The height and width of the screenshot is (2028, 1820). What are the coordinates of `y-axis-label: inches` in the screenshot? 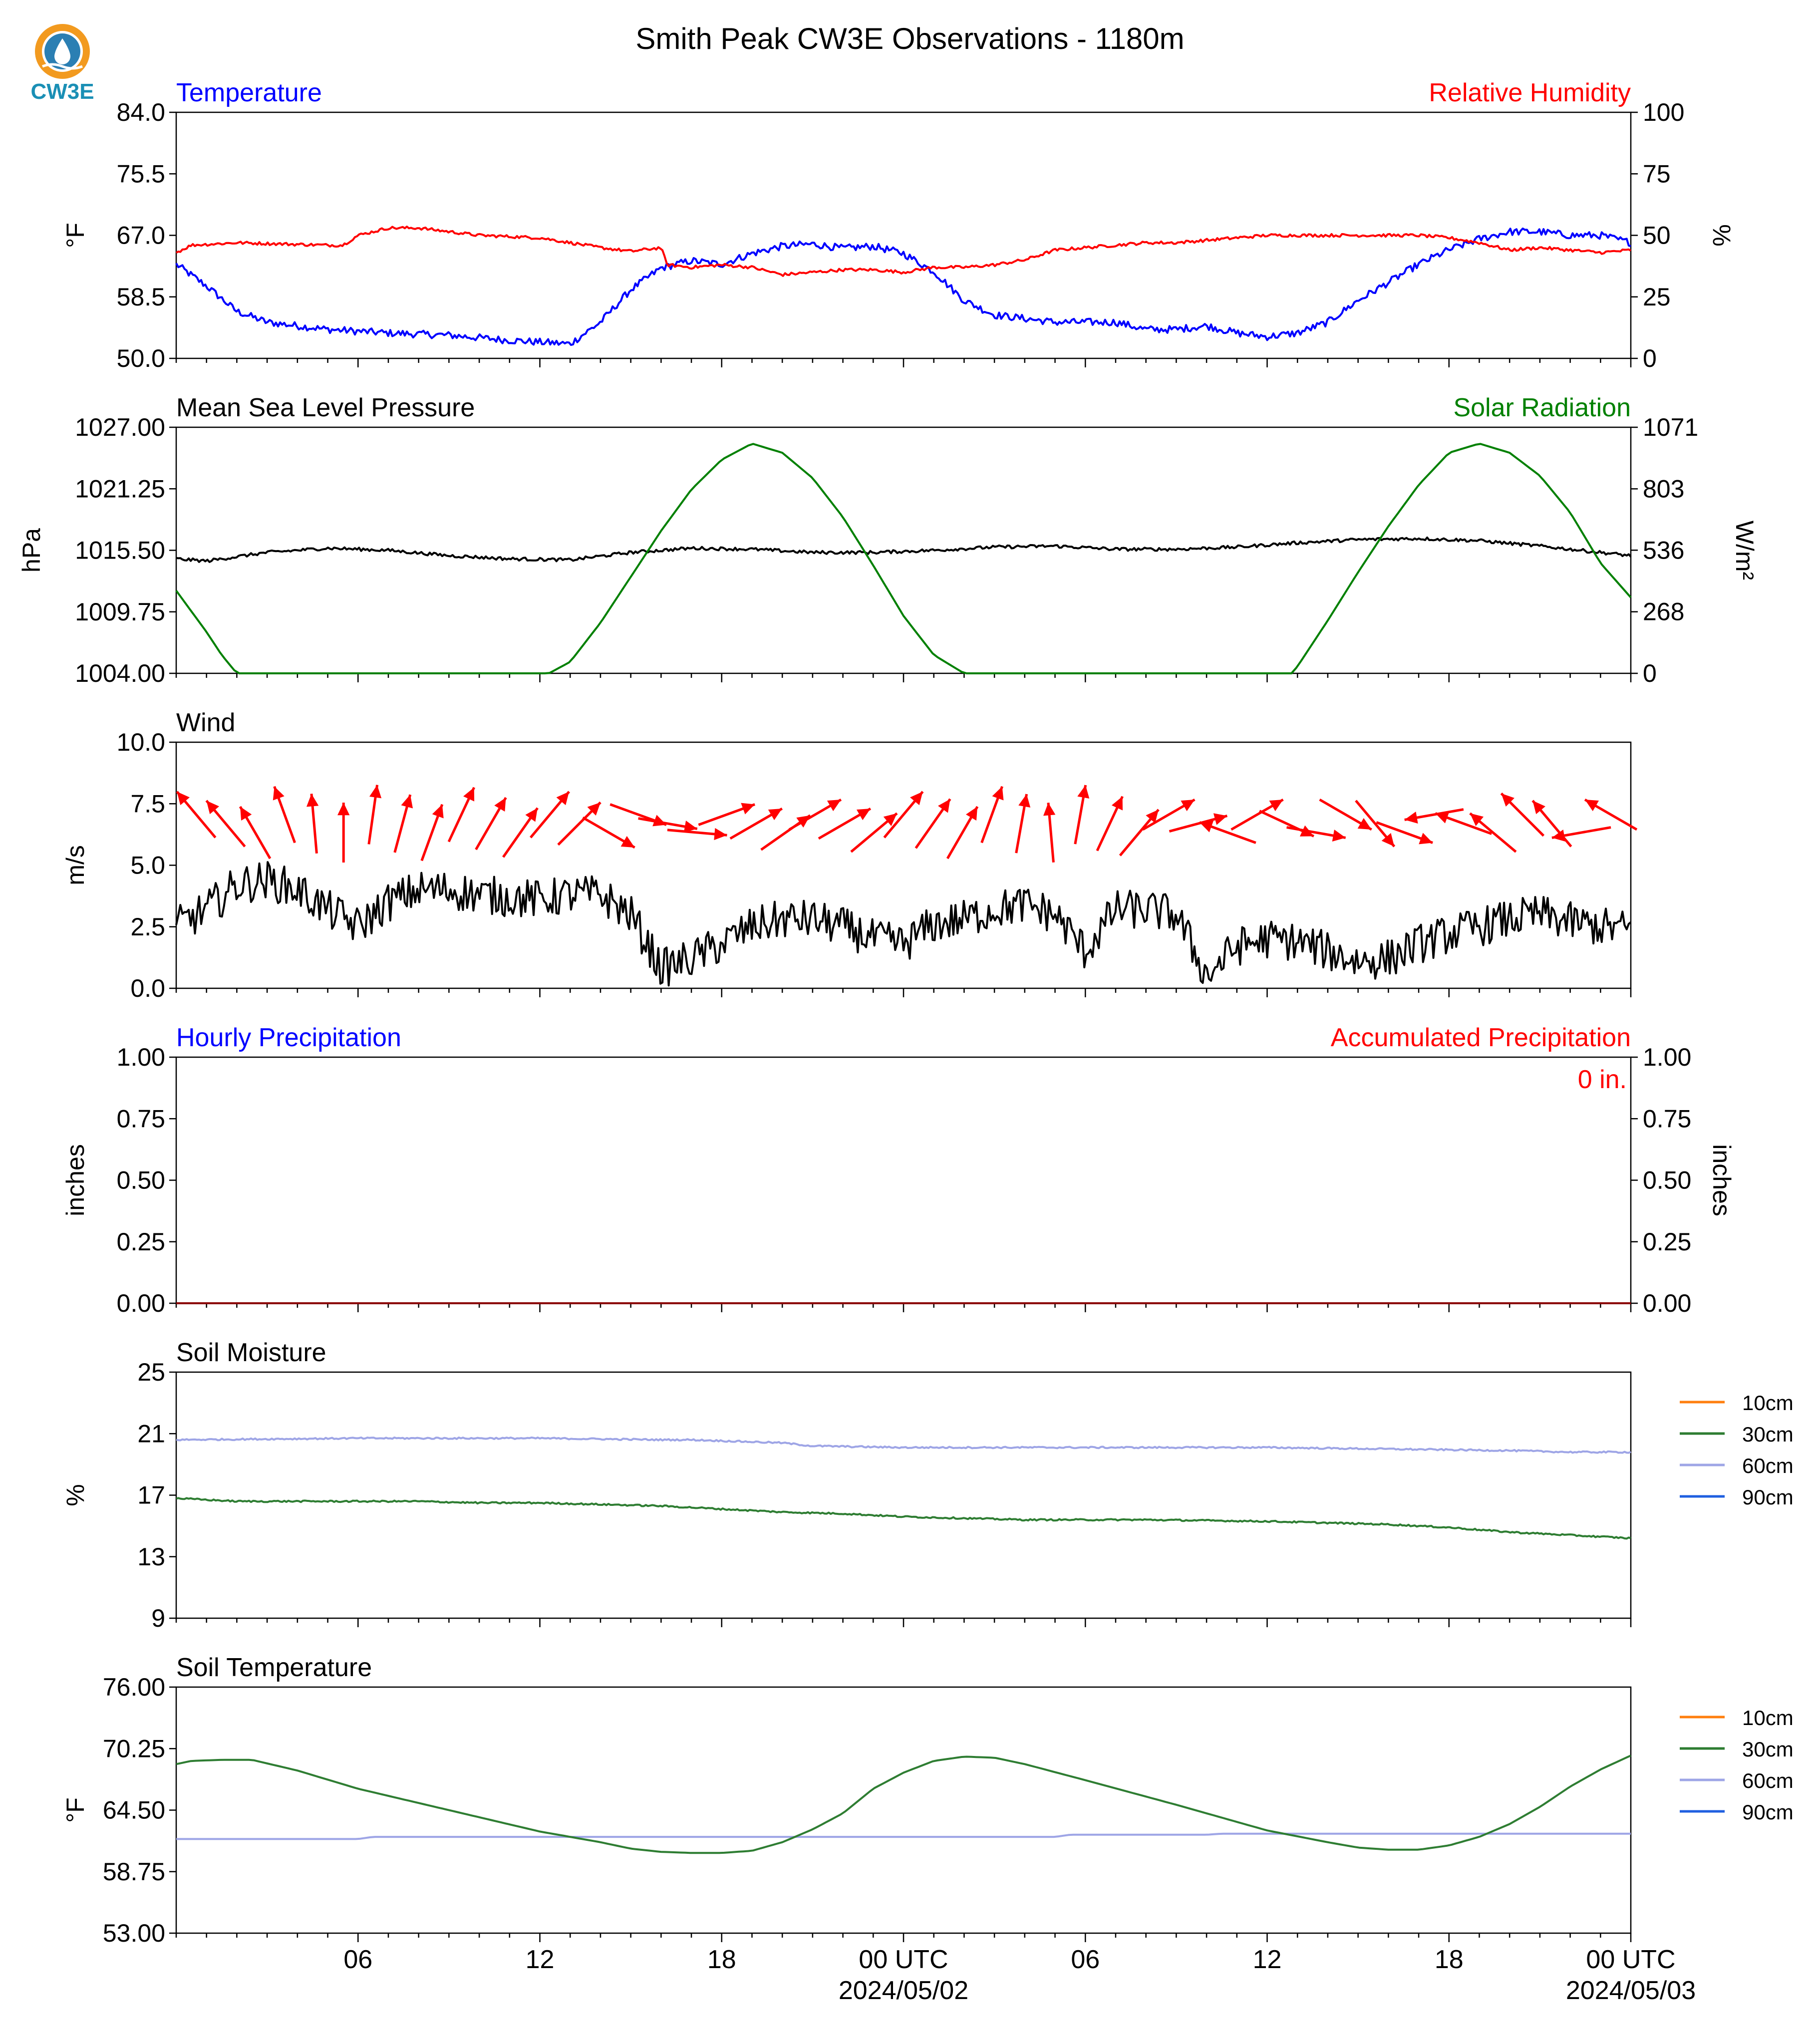 It's located at (75, 1180).